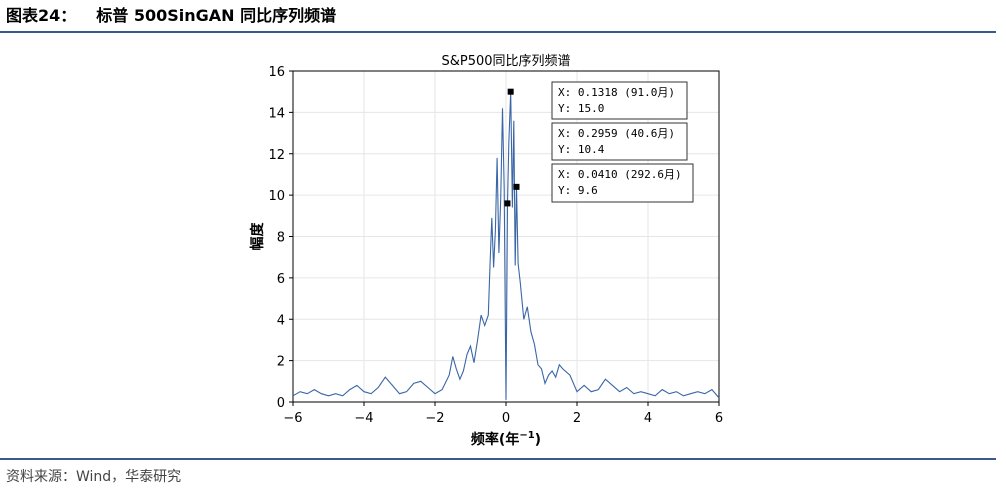 This screenshot has width=1006, height=502. What do you see at coordinates (216, 15) in the screenshot?
I see `figure-title: 标普 500SinGAN 同比序列频谱` at bounding box center [216, 15].